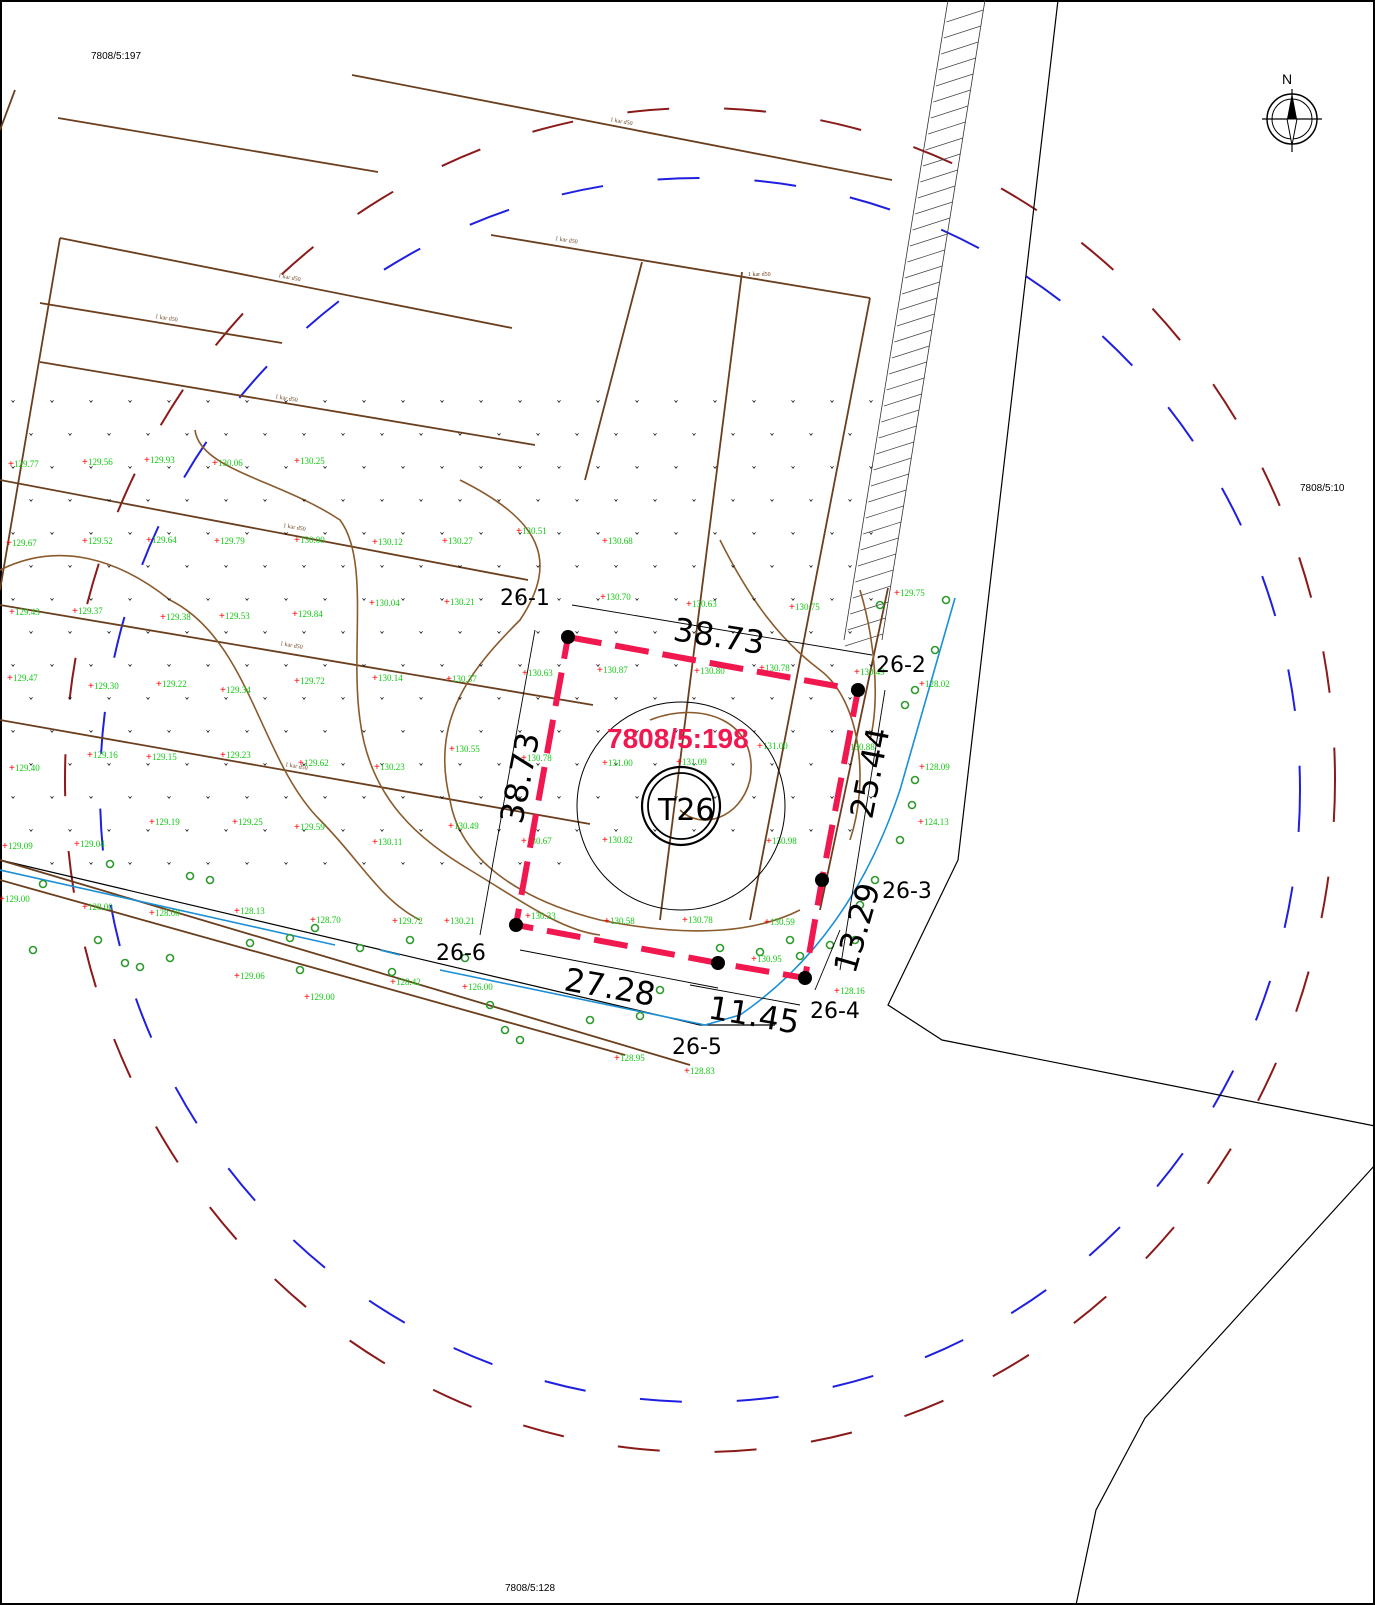 This screenshot has width=1375, height=1605. I want to click on svg-text: 130.25, so click(312, 461).